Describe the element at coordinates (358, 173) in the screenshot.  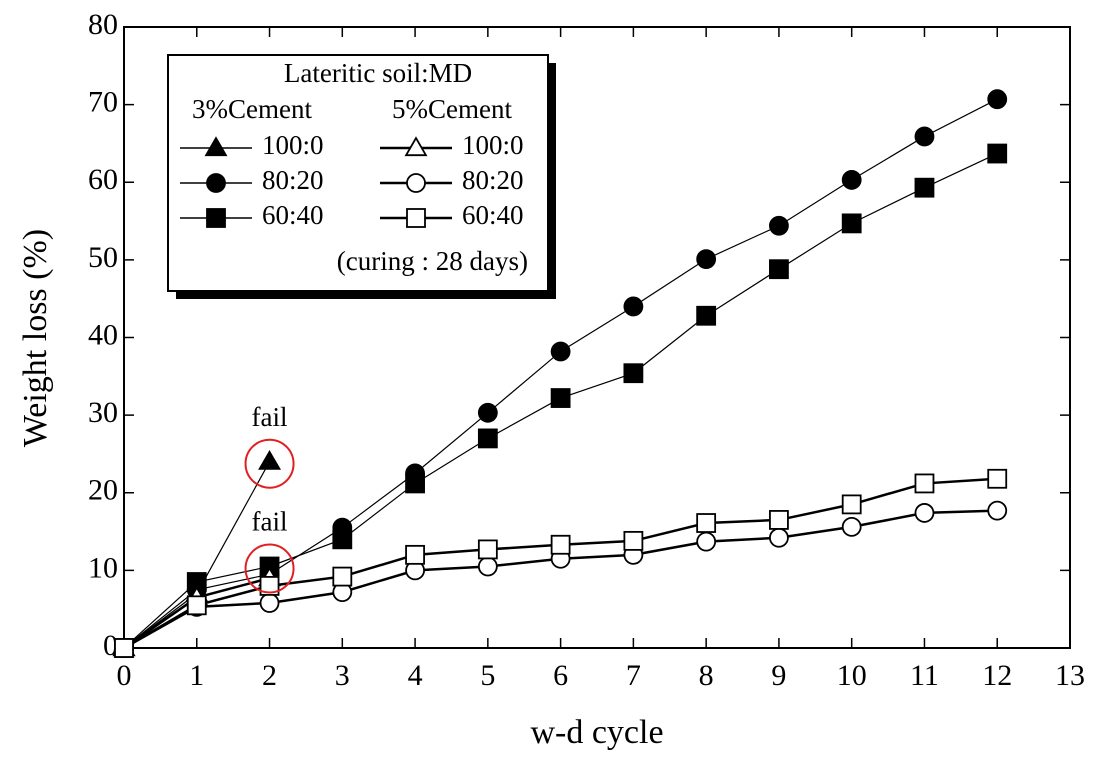
I see `legend-box` at that location.